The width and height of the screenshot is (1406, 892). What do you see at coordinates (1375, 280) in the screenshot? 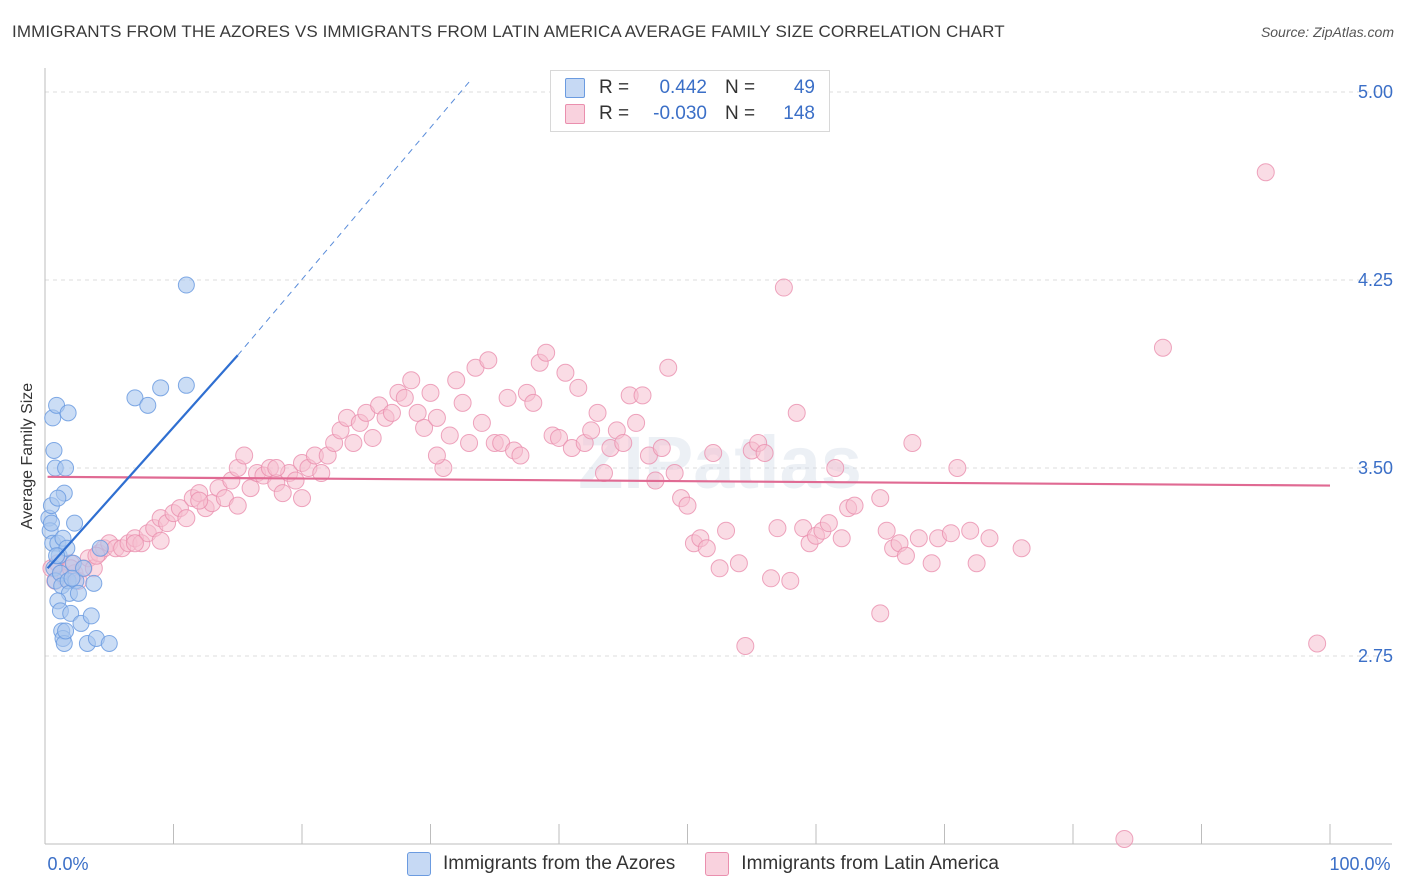
I see `y-tick-label: 4.25` at bounding box center [1375, 280].